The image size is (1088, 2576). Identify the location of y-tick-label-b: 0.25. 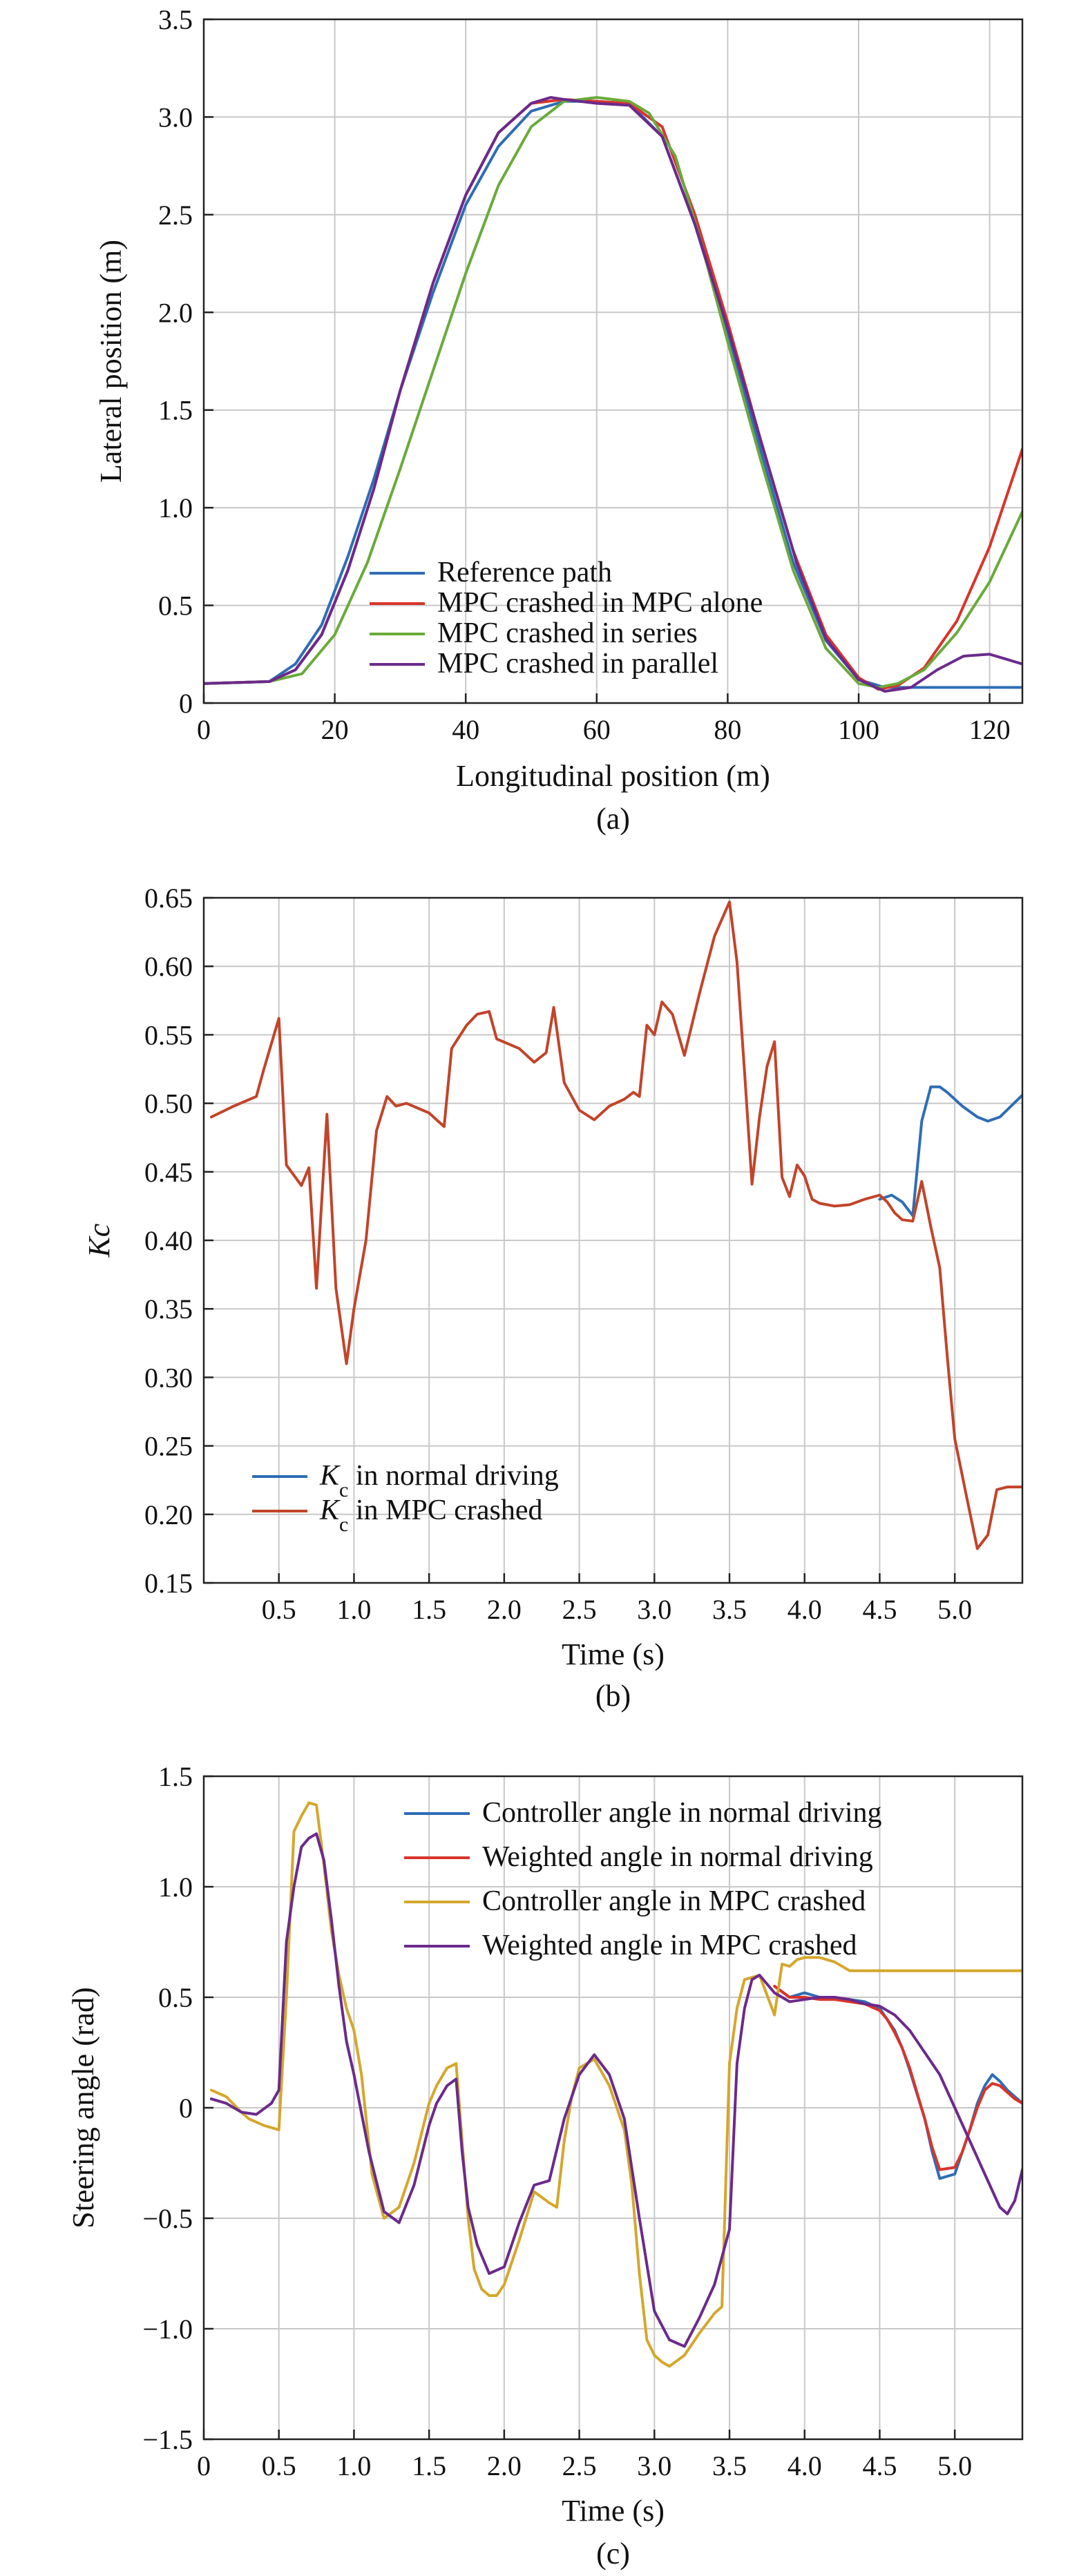
(168, 1446).